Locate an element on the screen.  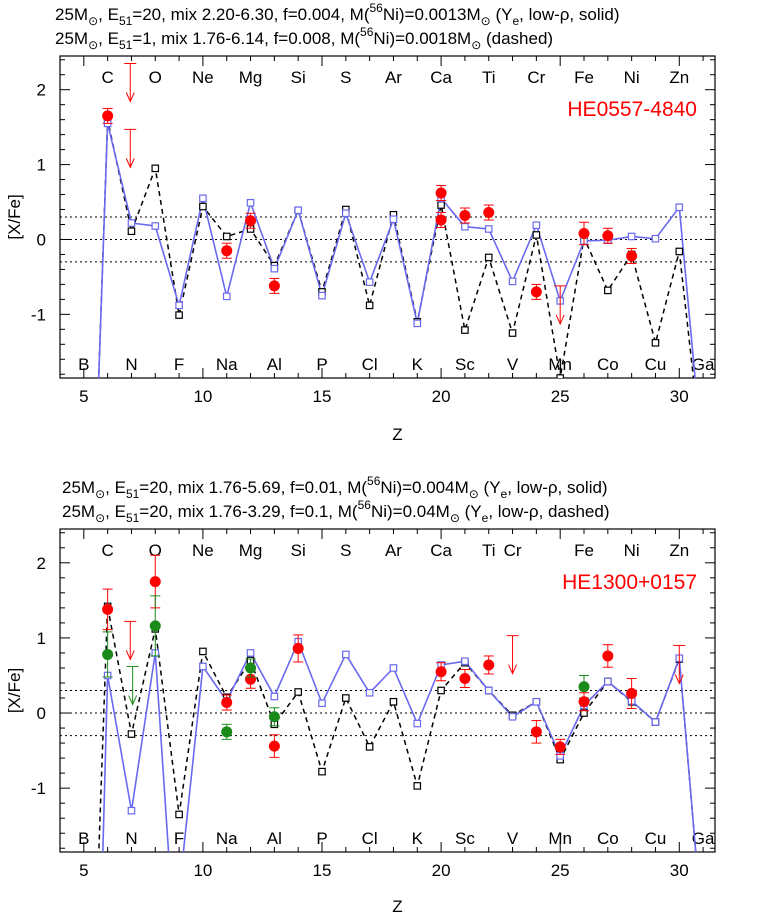
element-label-ar: Ar is located at coordinates (393, 550).